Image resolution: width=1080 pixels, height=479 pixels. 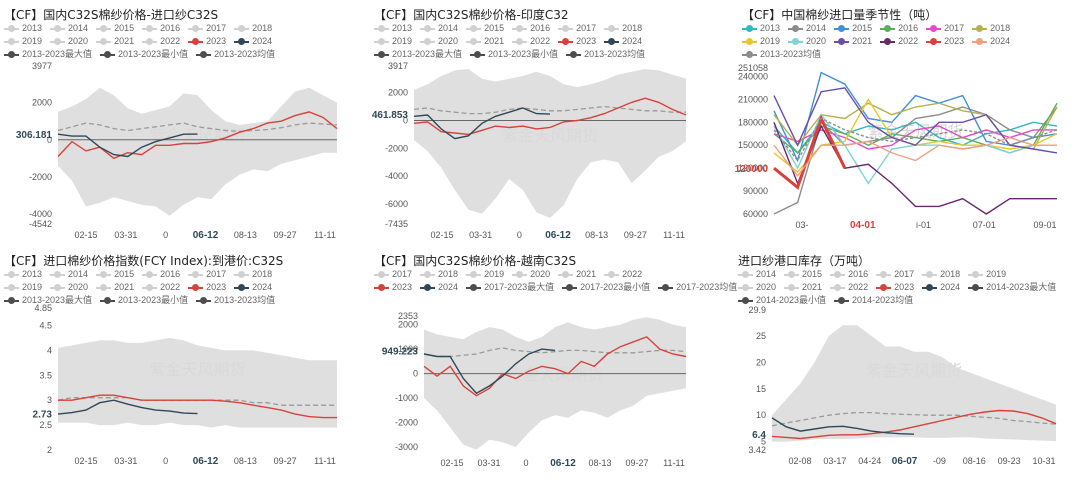 What do you see at coordinates (863, 225) in the screenshot?
I see `x-tick-label: 04-01` at bounding box center [863, 225].